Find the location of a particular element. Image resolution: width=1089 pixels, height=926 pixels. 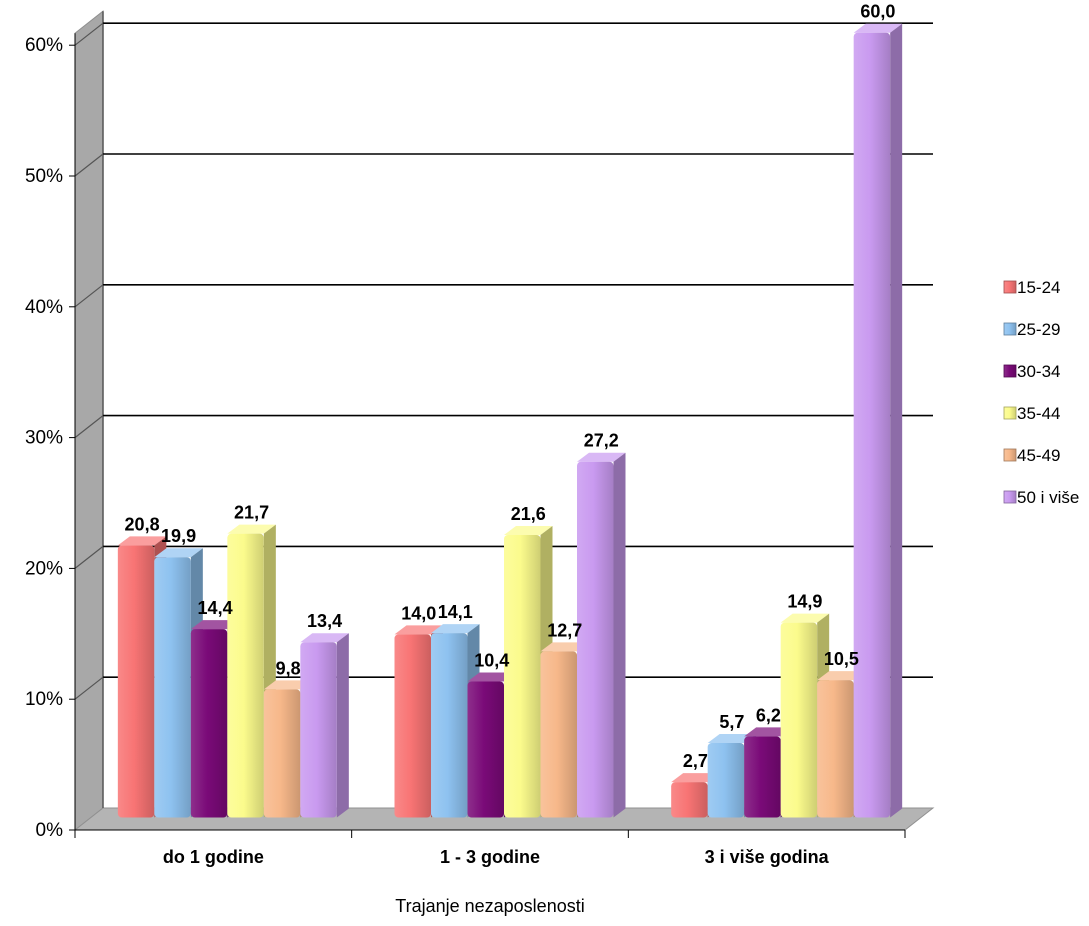

data-label: 13,4 is located at coordinates (324, 621).